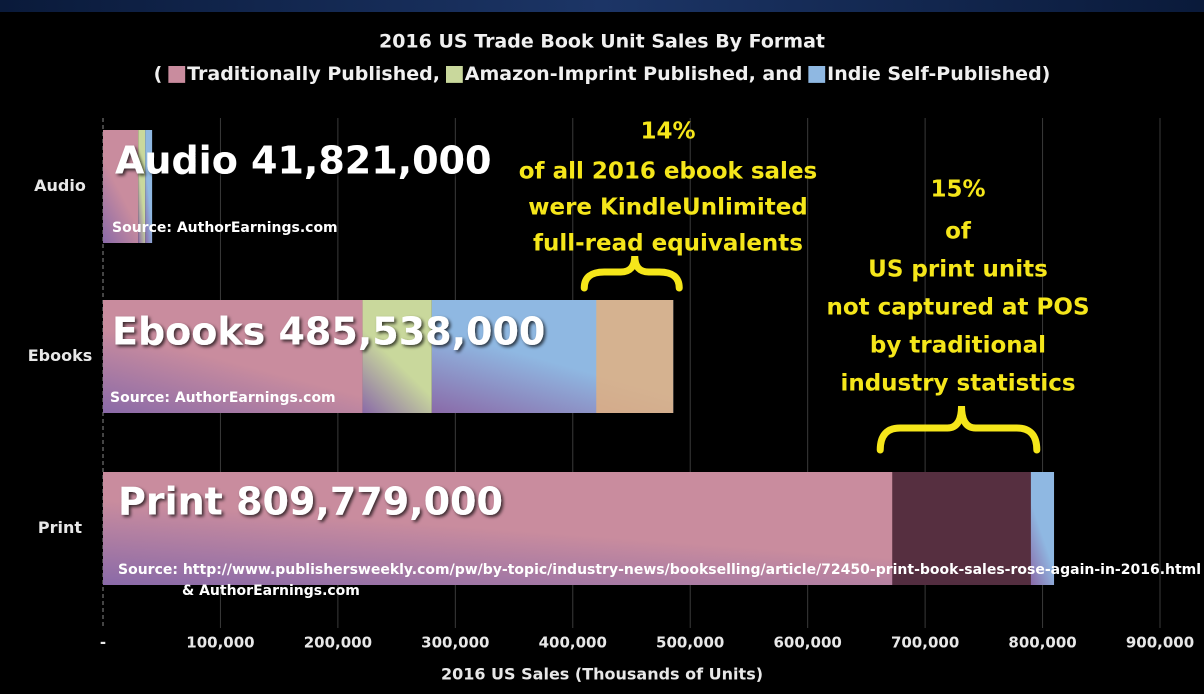 The height and width of the screenshot is (694, 1204). Describe the element at coordinates (668, 244) in the screenshot. I see `annotation-text: full-read equivalents` at that location.